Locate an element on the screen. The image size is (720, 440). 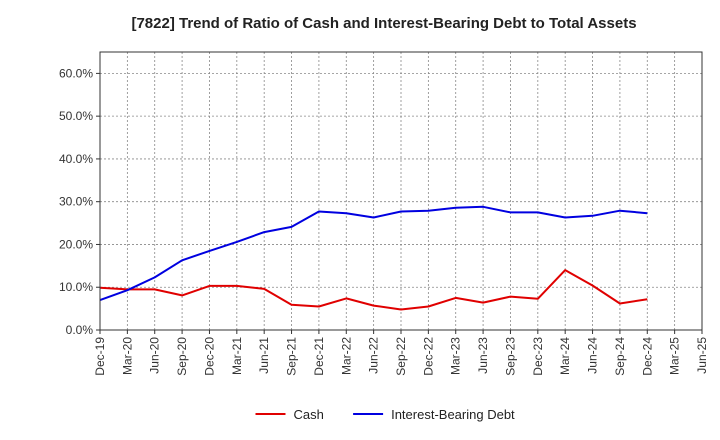
legend-label-interest-bearing-debt: Interest-Bearing Debt is located at coordinates (453, 414).